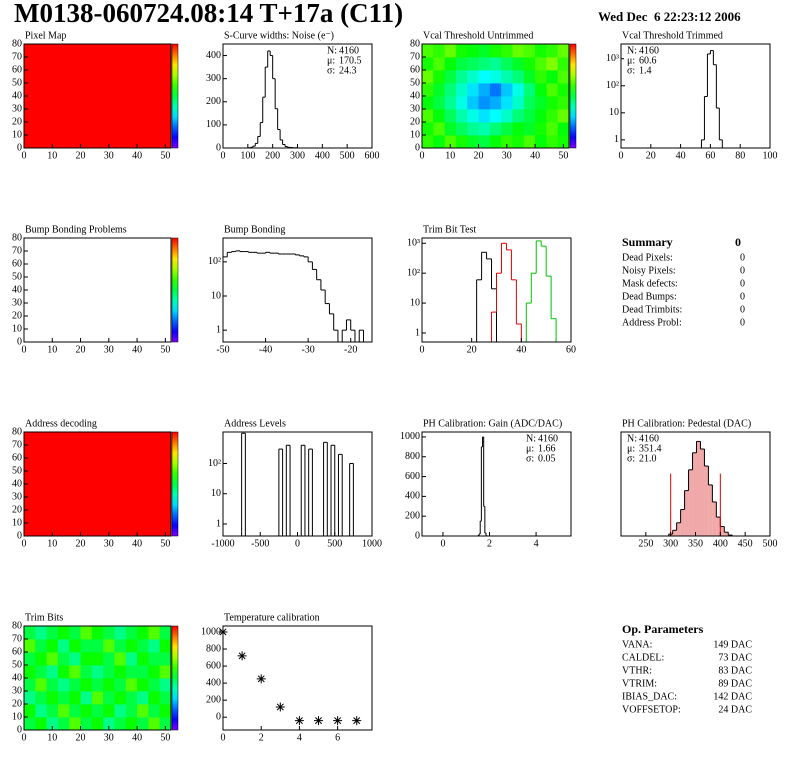  I want to click on plot-frame, so click(496, 290).